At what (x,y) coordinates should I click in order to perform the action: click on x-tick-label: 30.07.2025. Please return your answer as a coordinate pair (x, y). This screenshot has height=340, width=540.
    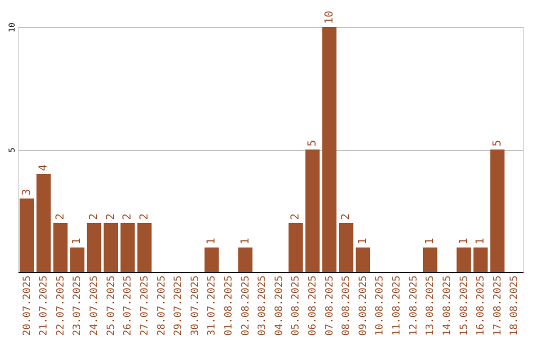
    Looking at the image, I should click on (195, 306).